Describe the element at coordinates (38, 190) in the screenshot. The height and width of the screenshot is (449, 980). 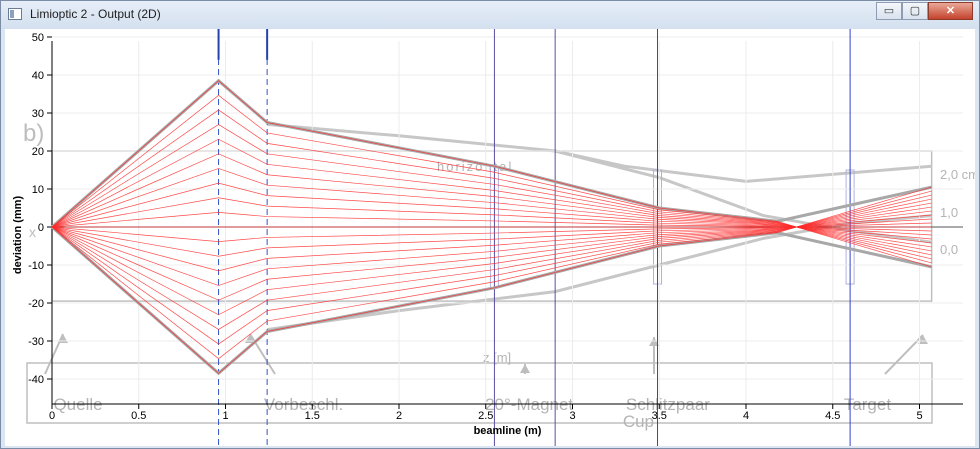
I see `y-tick-label: 10` at that location.